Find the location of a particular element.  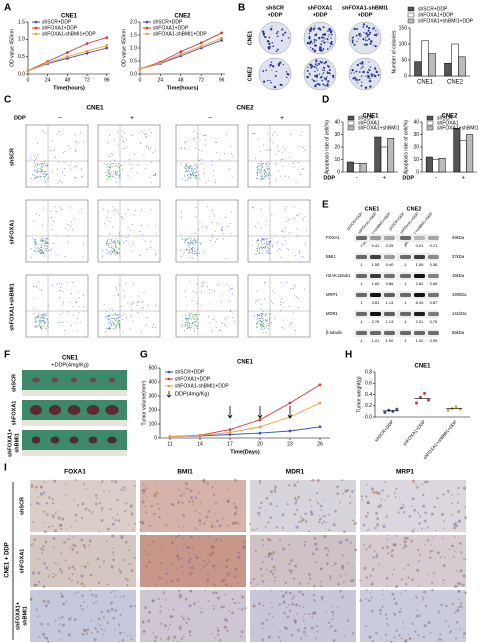

ihc-image is located at coordinates (193, 506).